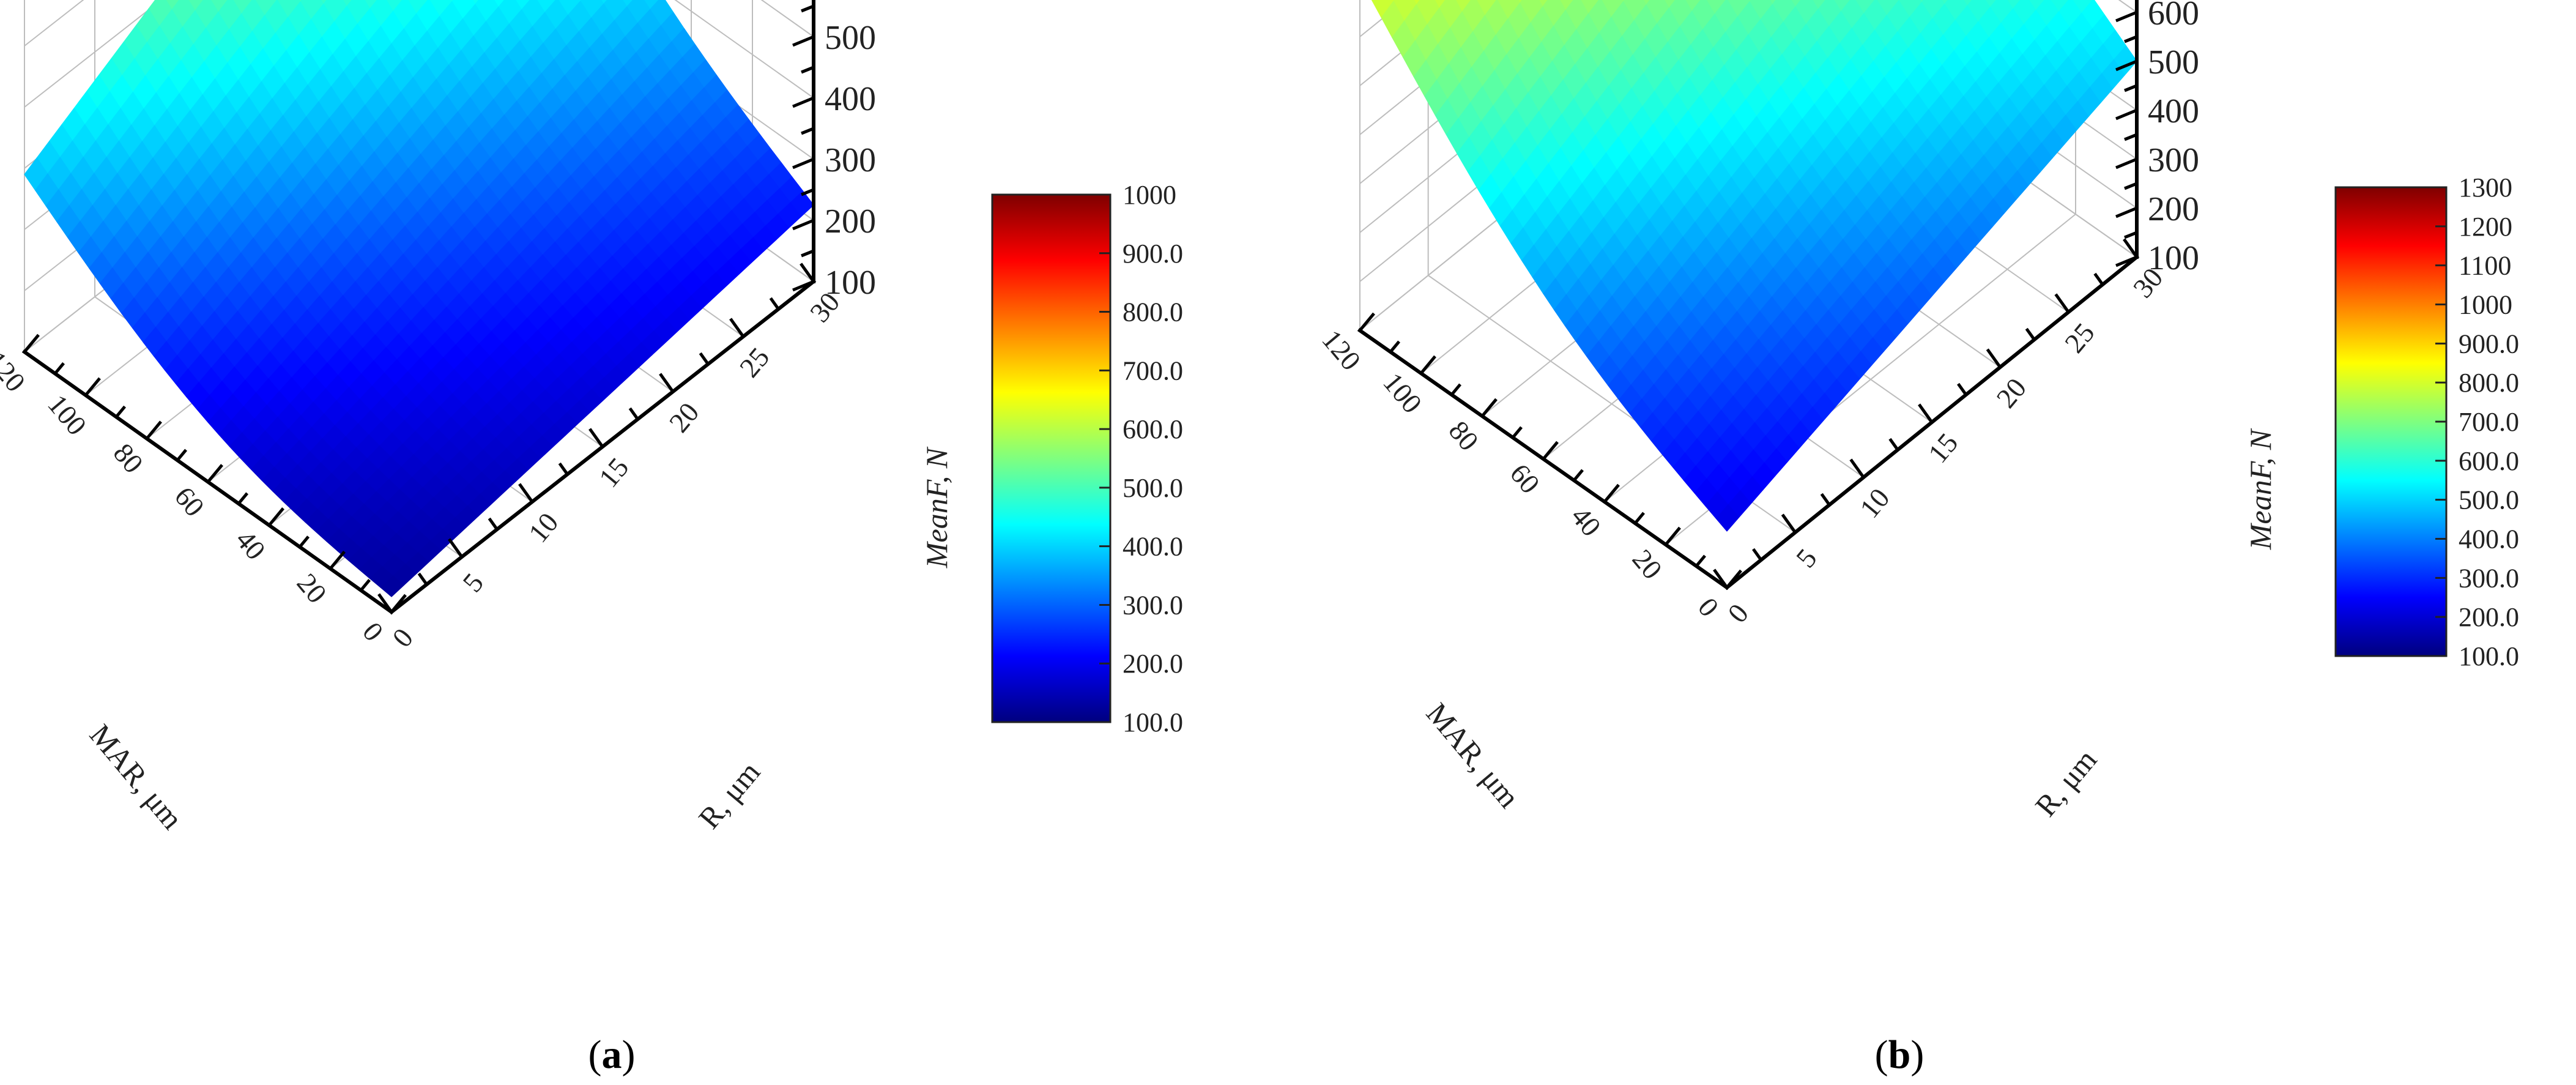 The height and width of the screenshot is (1085, 2576). I want to click on x-tick-label: 60, so click(1525, 478).